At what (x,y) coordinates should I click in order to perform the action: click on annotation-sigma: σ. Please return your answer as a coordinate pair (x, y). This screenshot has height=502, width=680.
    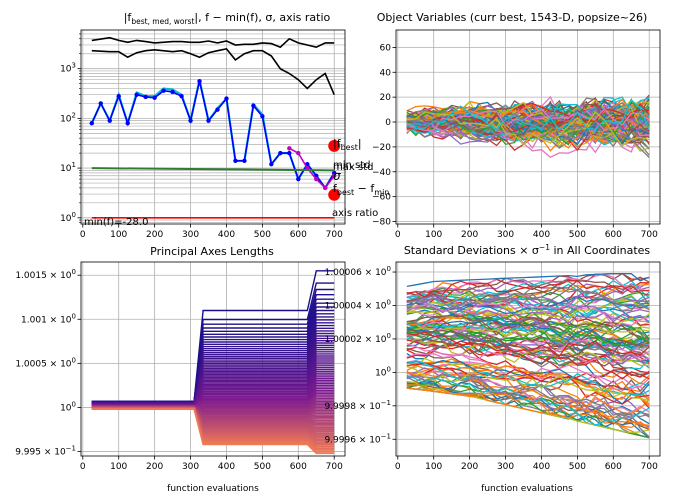
    Looking at the image, I should click on (337, 176).